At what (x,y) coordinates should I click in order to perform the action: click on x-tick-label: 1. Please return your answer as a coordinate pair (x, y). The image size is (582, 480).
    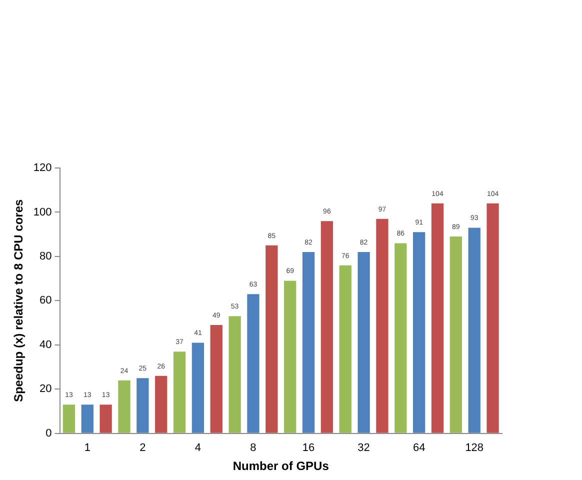
    Looking at the image, I should click on (87, 448).